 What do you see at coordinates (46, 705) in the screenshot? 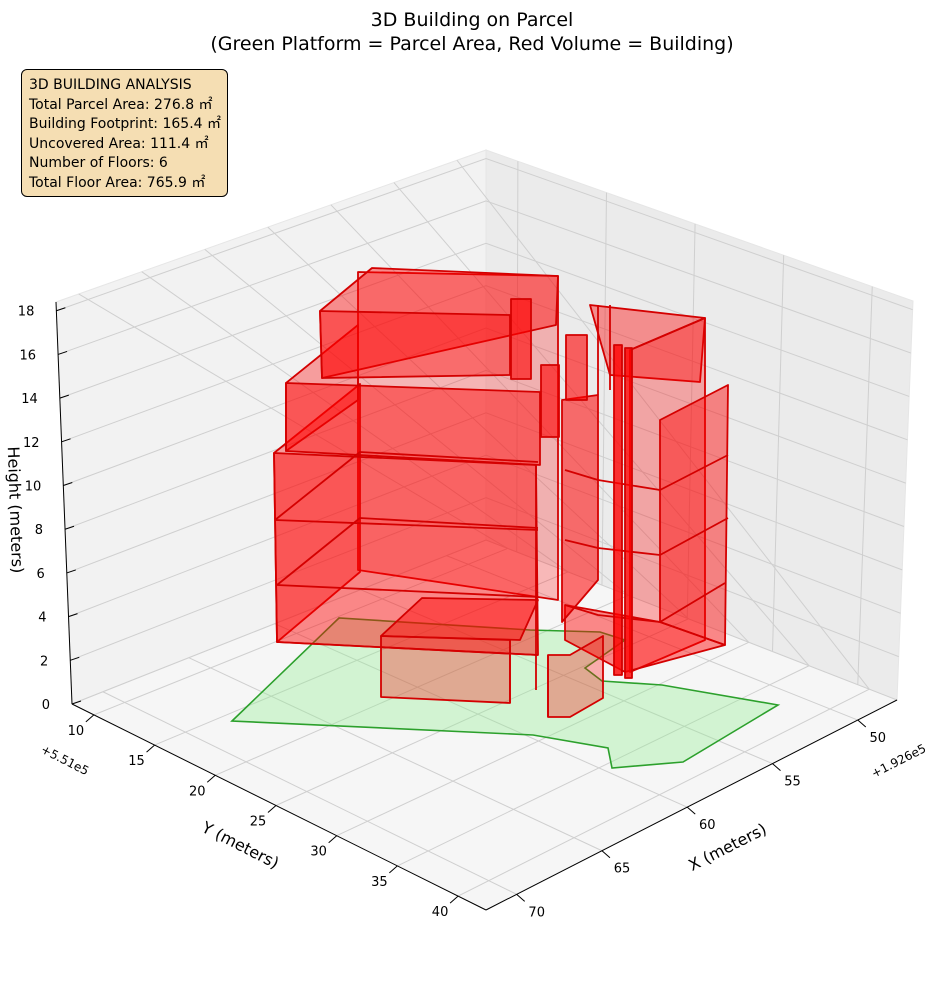
I see `z-tick-label: 0` at bounding box center [46, 705].